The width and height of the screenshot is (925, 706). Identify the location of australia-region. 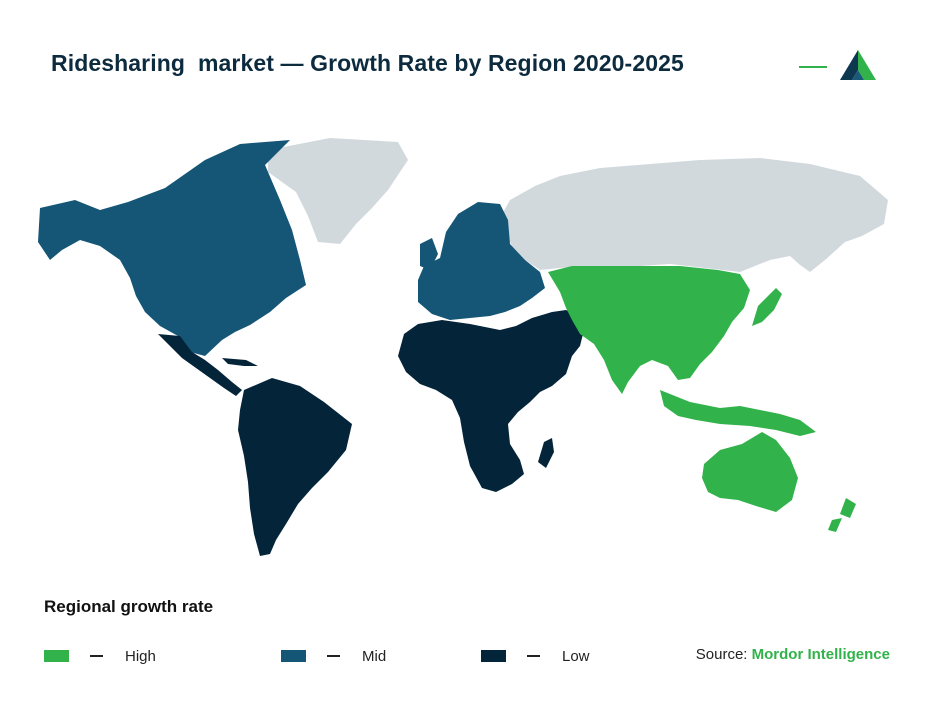
(750, 472).